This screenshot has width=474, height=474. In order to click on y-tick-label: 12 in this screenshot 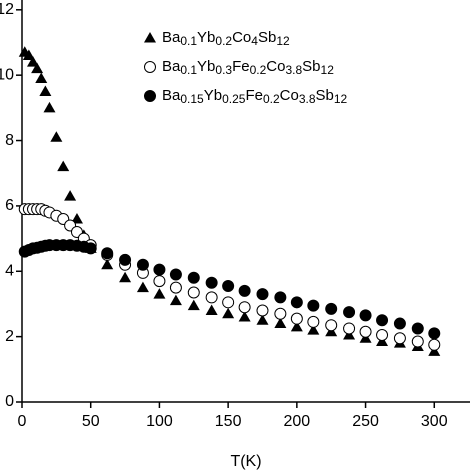, I will do `click(7, 9)`.